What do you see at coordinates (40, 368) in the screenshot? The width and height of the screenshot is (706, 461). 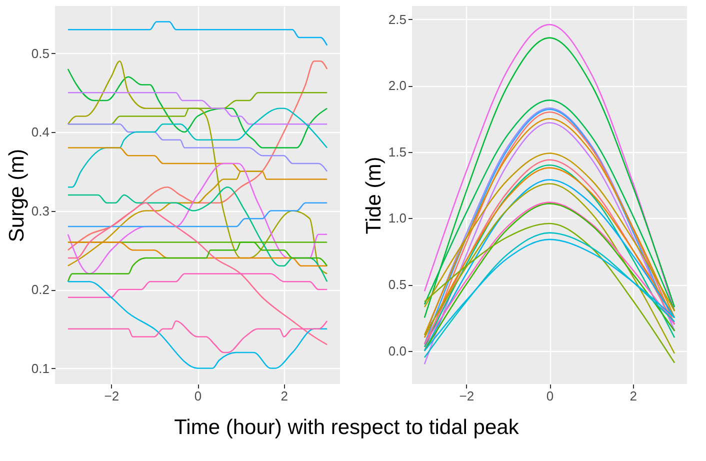 I see `y-tick-label: 0.1` at bounding box center [40, 368].